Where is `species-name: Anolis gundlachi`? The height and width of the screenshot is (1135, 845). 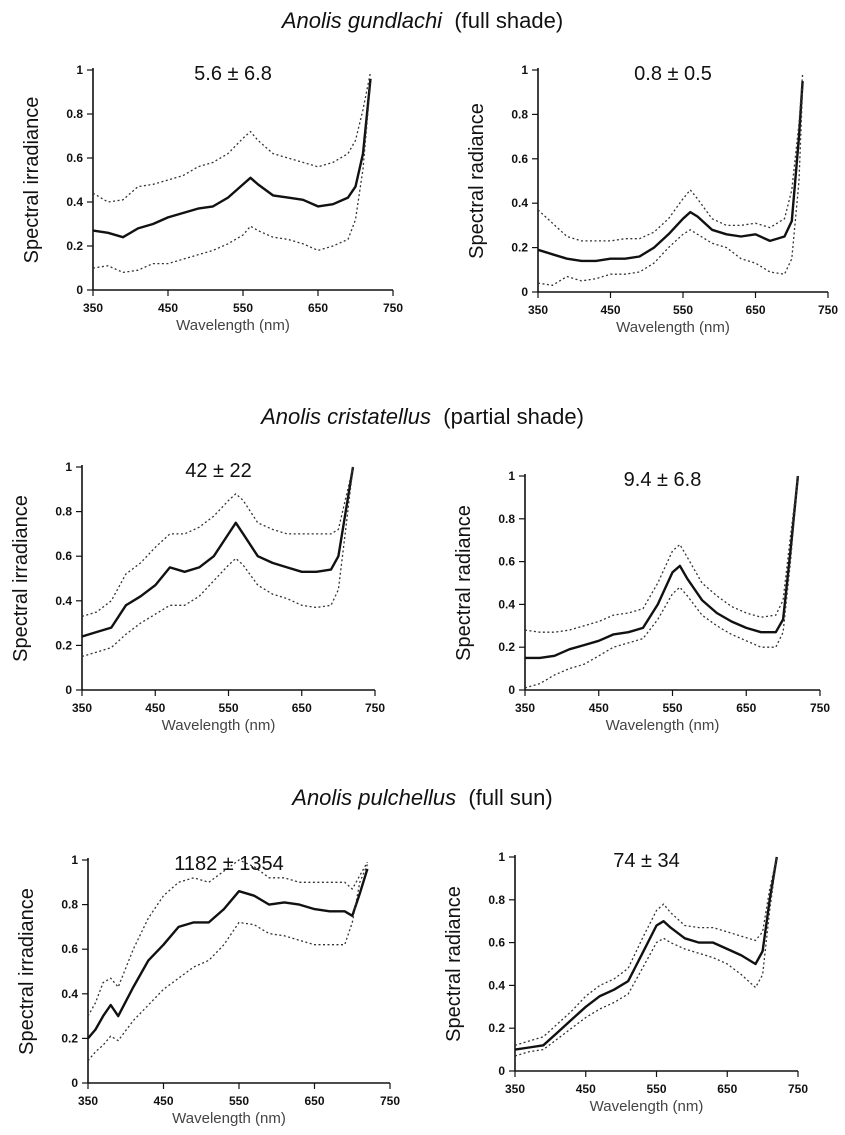 species-name: Anolis gundlachi is located at coordinates (362, 20).